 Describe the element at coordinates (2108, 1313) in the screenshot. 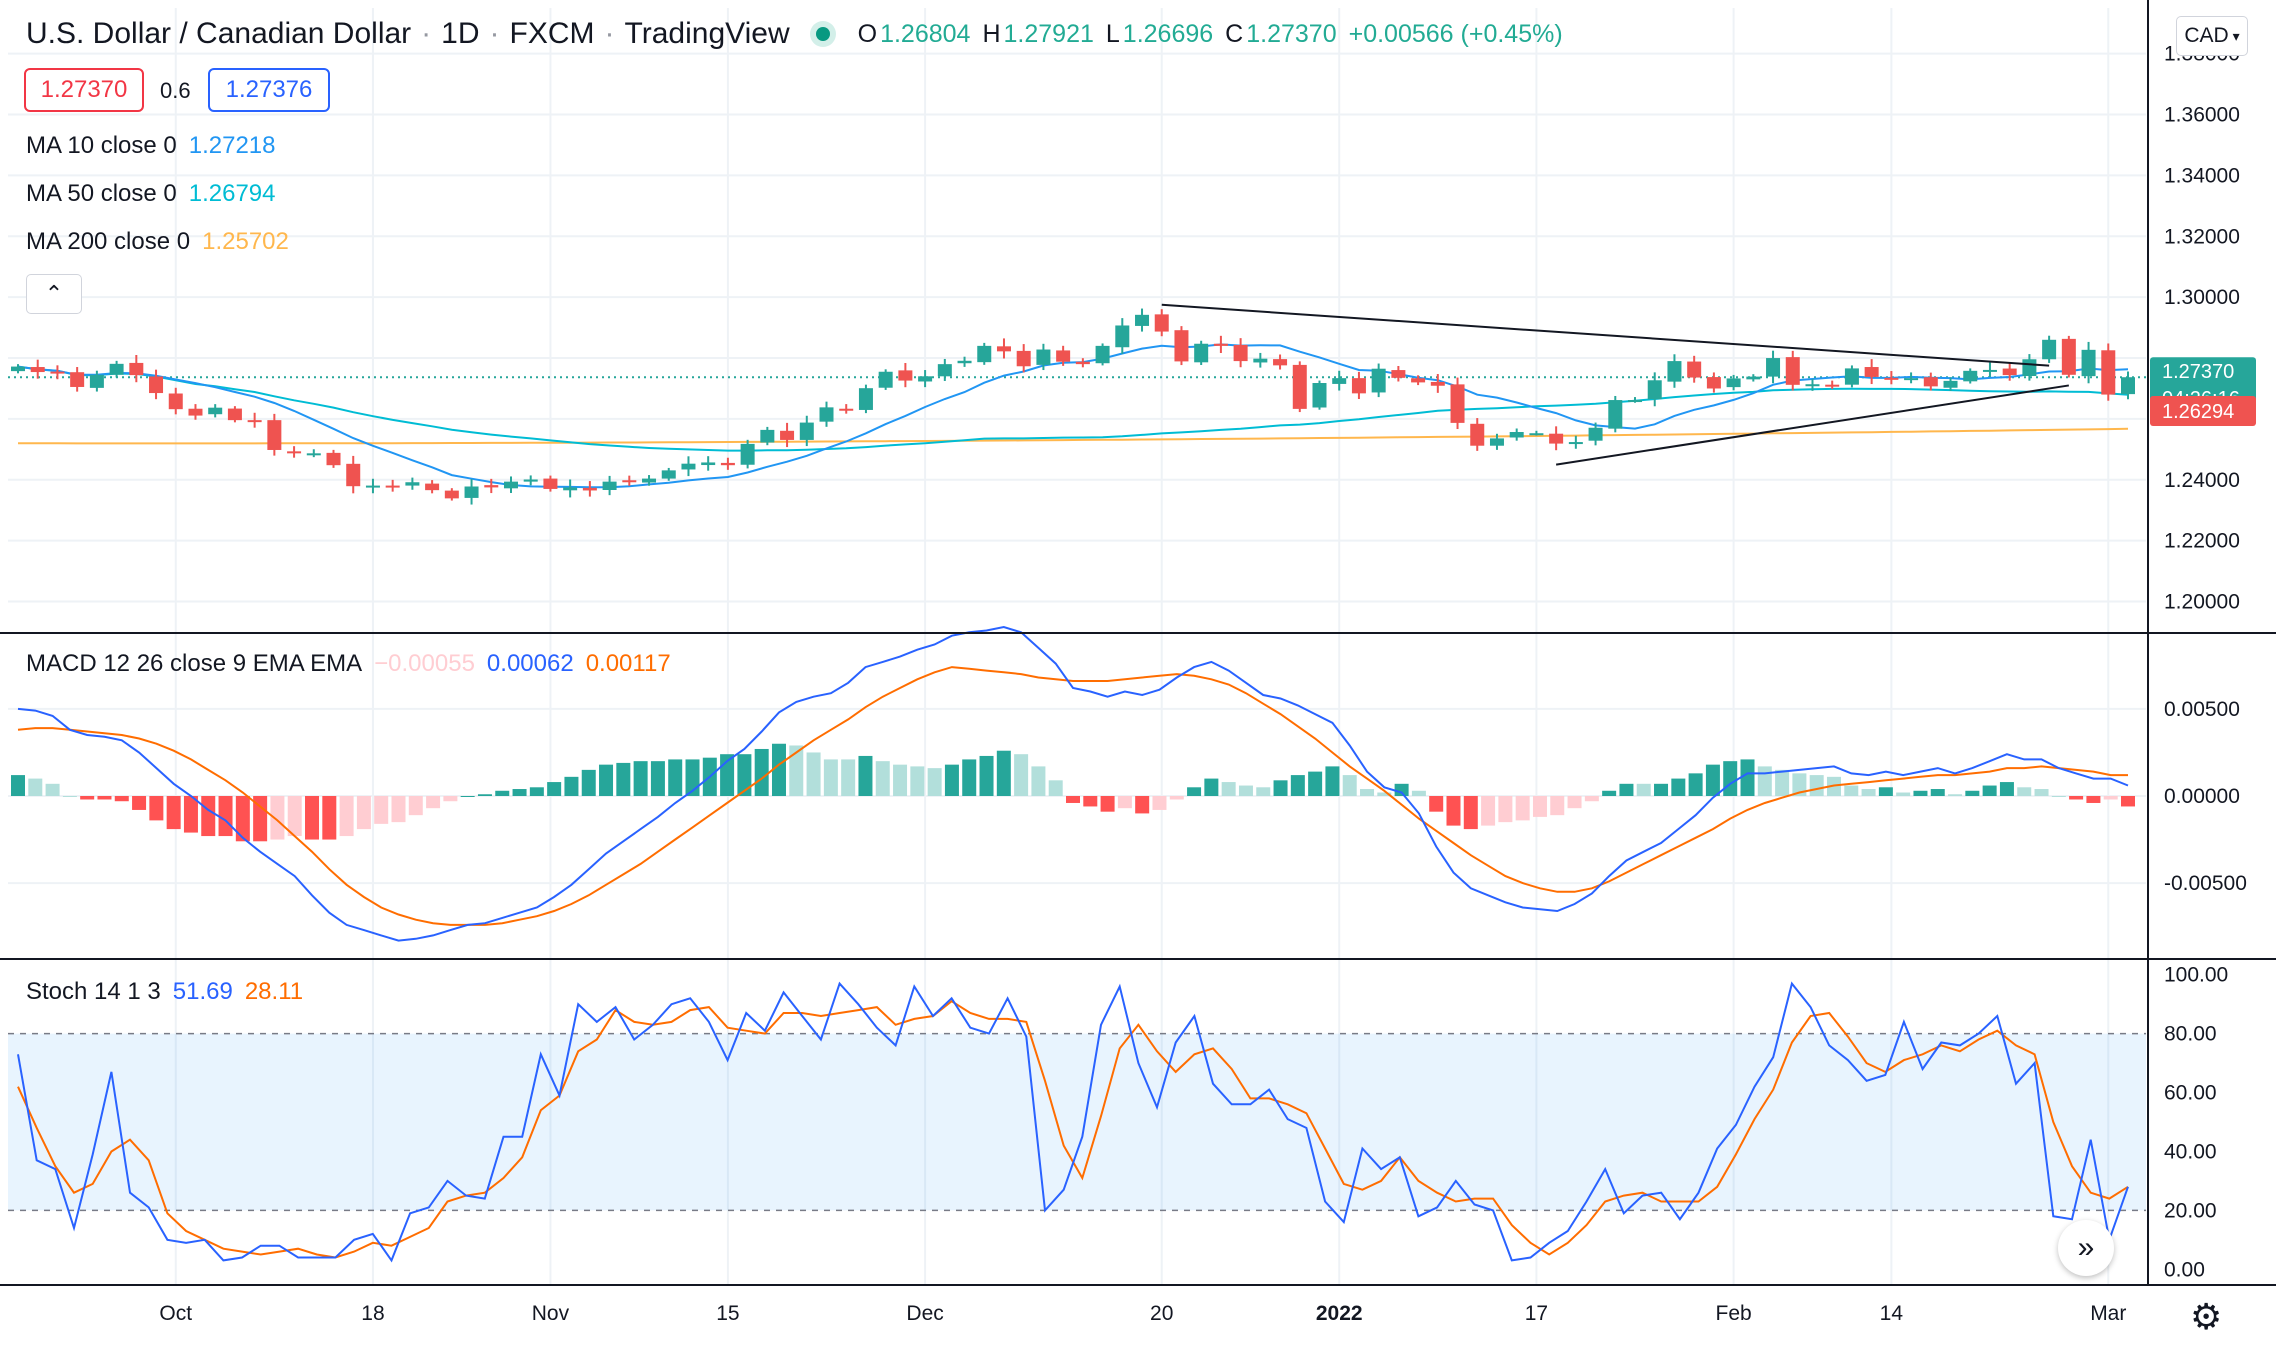

I see `time-tick-label: Mar` at that location.